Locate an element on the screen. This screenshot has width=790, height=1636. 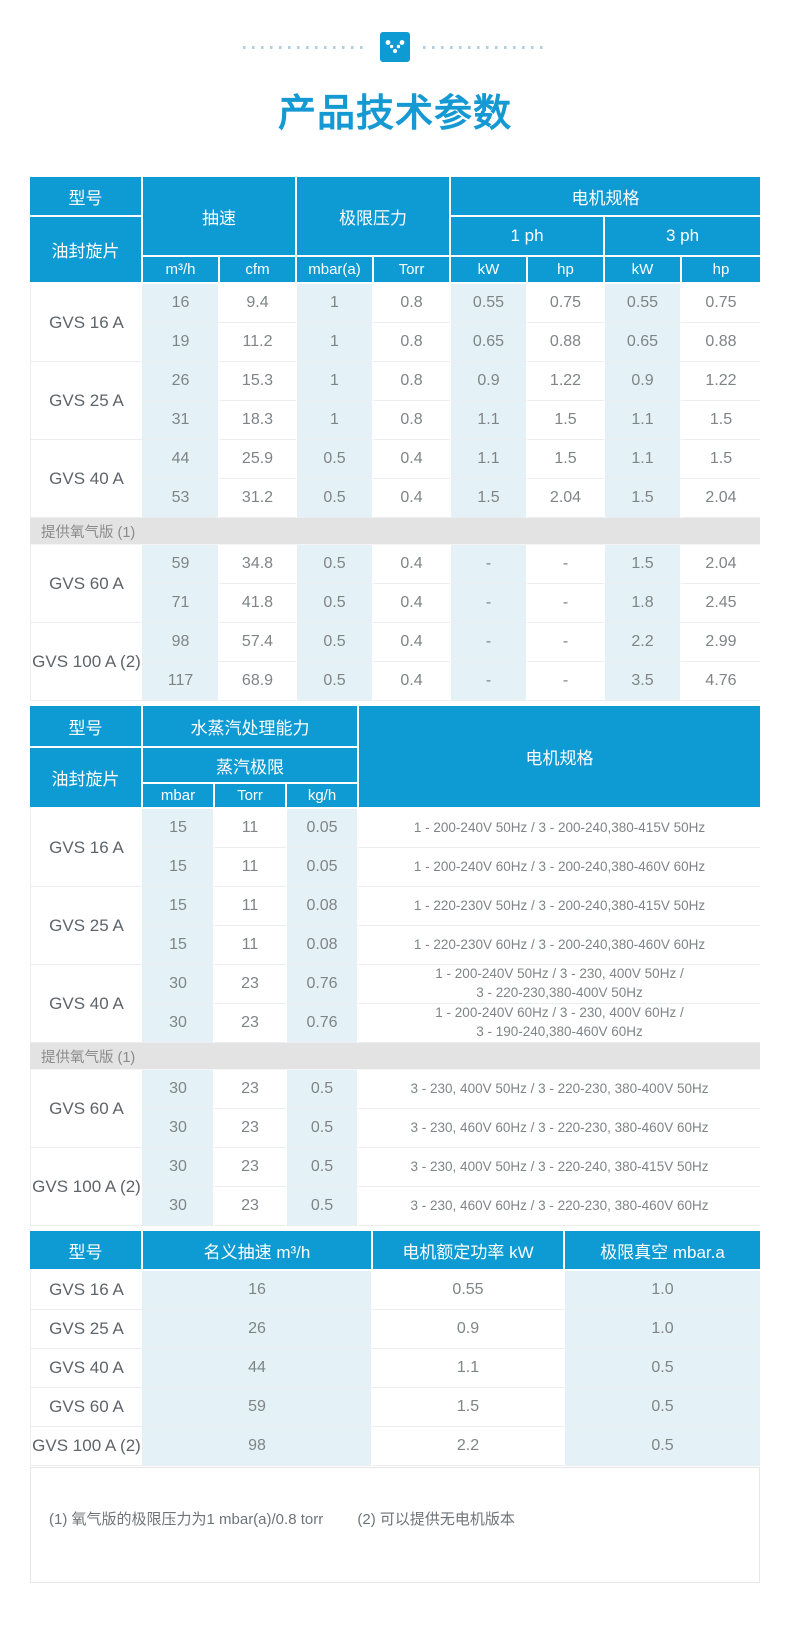
value-cell: 11 is located at coordinates (251, 906).